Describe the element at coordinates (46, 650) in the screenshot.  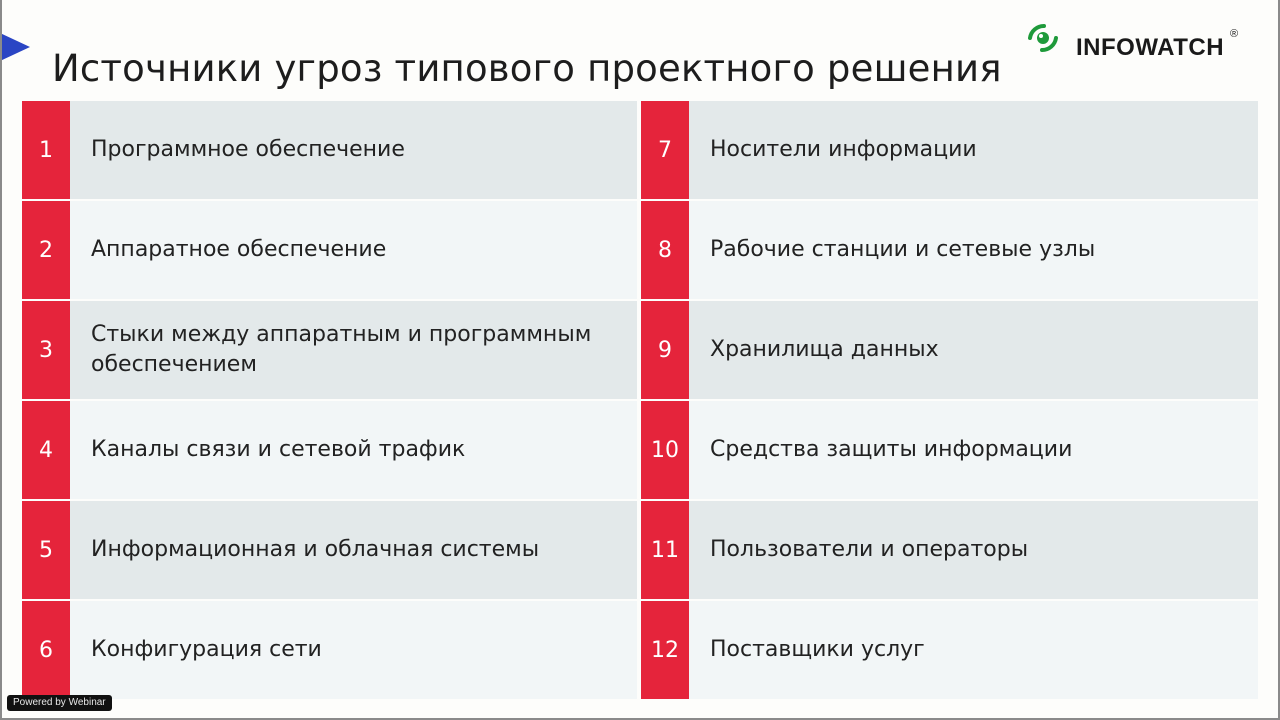
I see `item-number: 6` at that location.